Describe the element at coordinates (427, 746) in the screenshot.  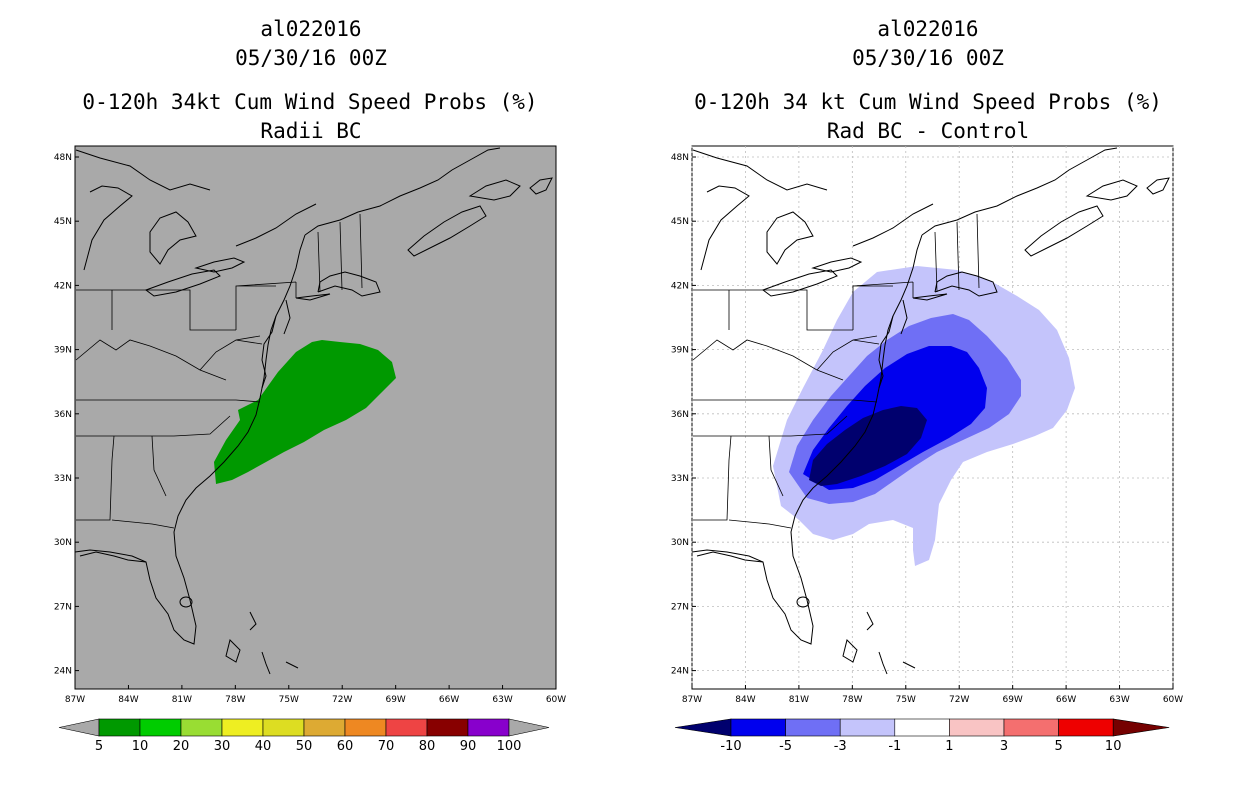
I see `left-colorbar-label: 80` at that location.